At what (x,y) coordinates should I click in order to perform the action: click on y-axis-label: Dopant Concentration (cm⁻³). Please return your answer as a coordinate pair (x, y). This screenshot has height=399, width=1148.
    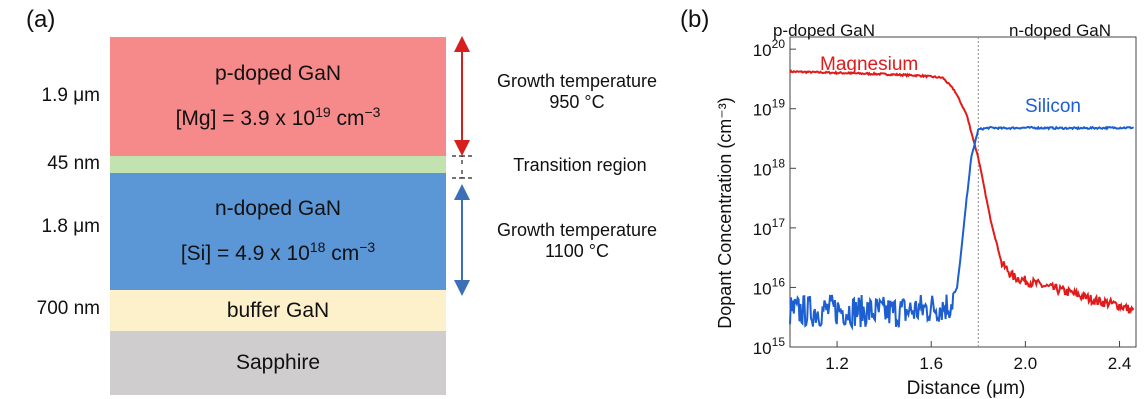
    Looking at the image, I should click on (725, 213).